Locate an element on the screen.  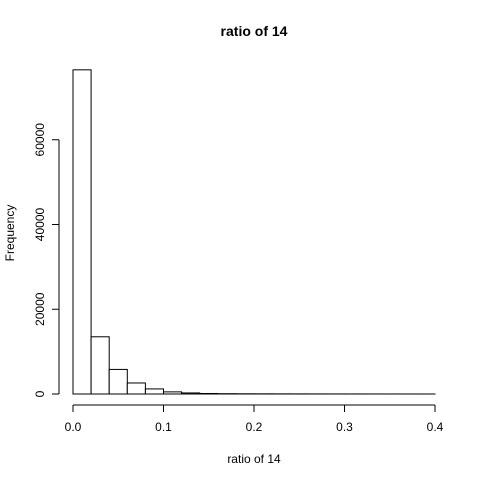
y-axis-label: Frequency is located at coordinates (10, 233).